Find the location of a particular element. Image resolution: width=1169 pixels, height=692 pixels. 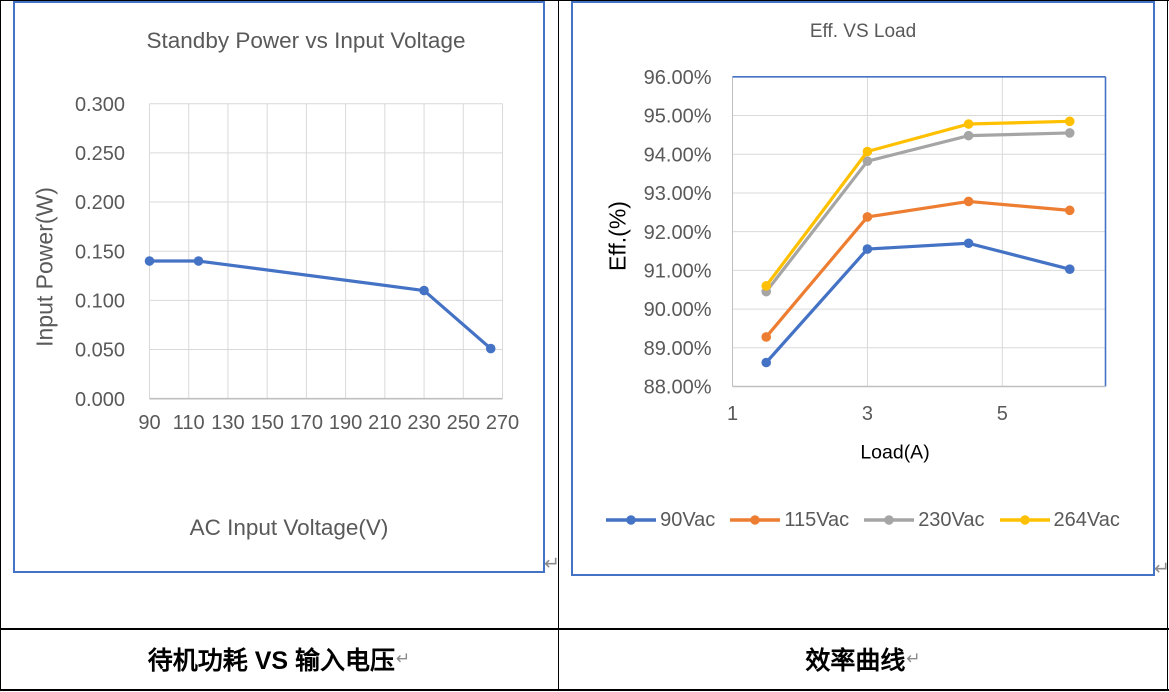

table-border-bottom is located at coordinates (584, 690).